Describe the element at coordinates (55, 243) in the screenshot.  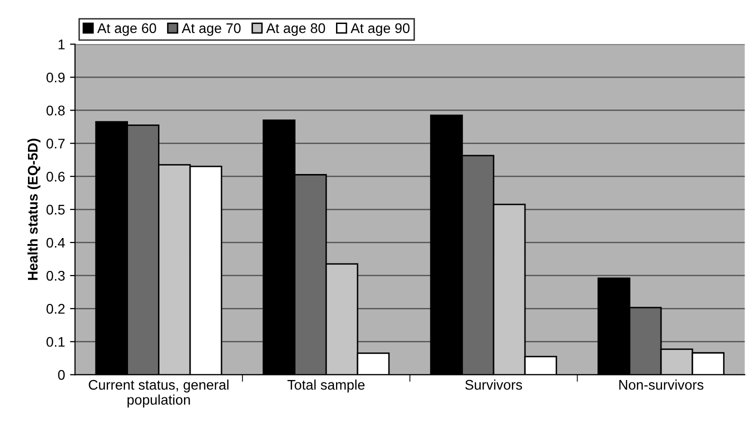
I see `y-tick-label: 0.4` at that location.